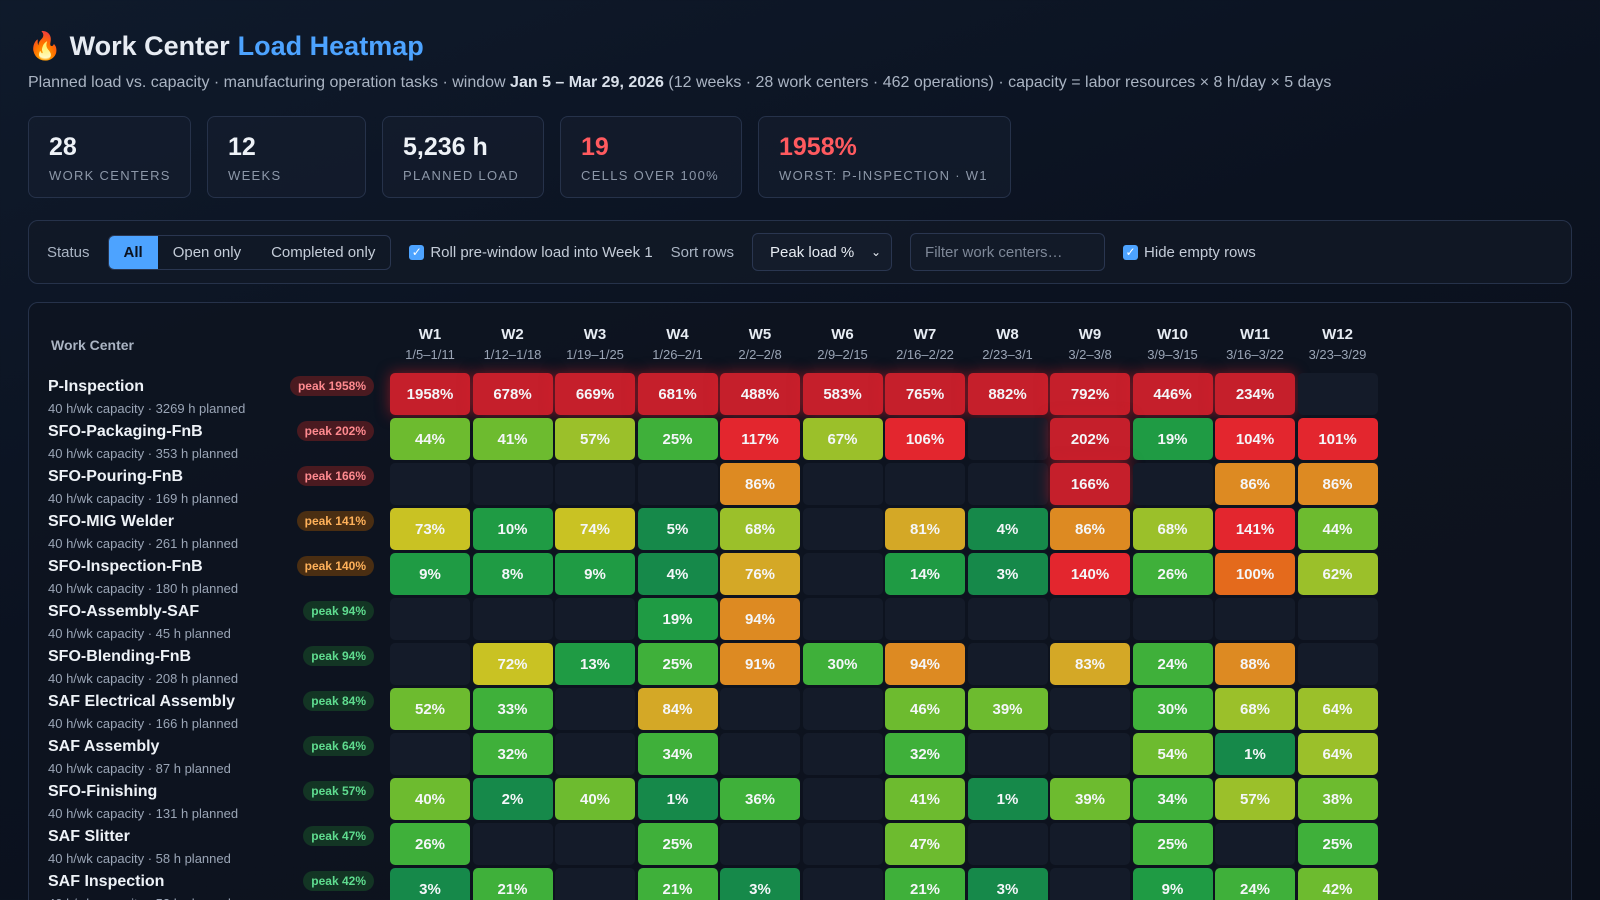  Describe the element at coordinates (925, 439) in the screenshot. I see `heatmap-cell: 106%` at that location.